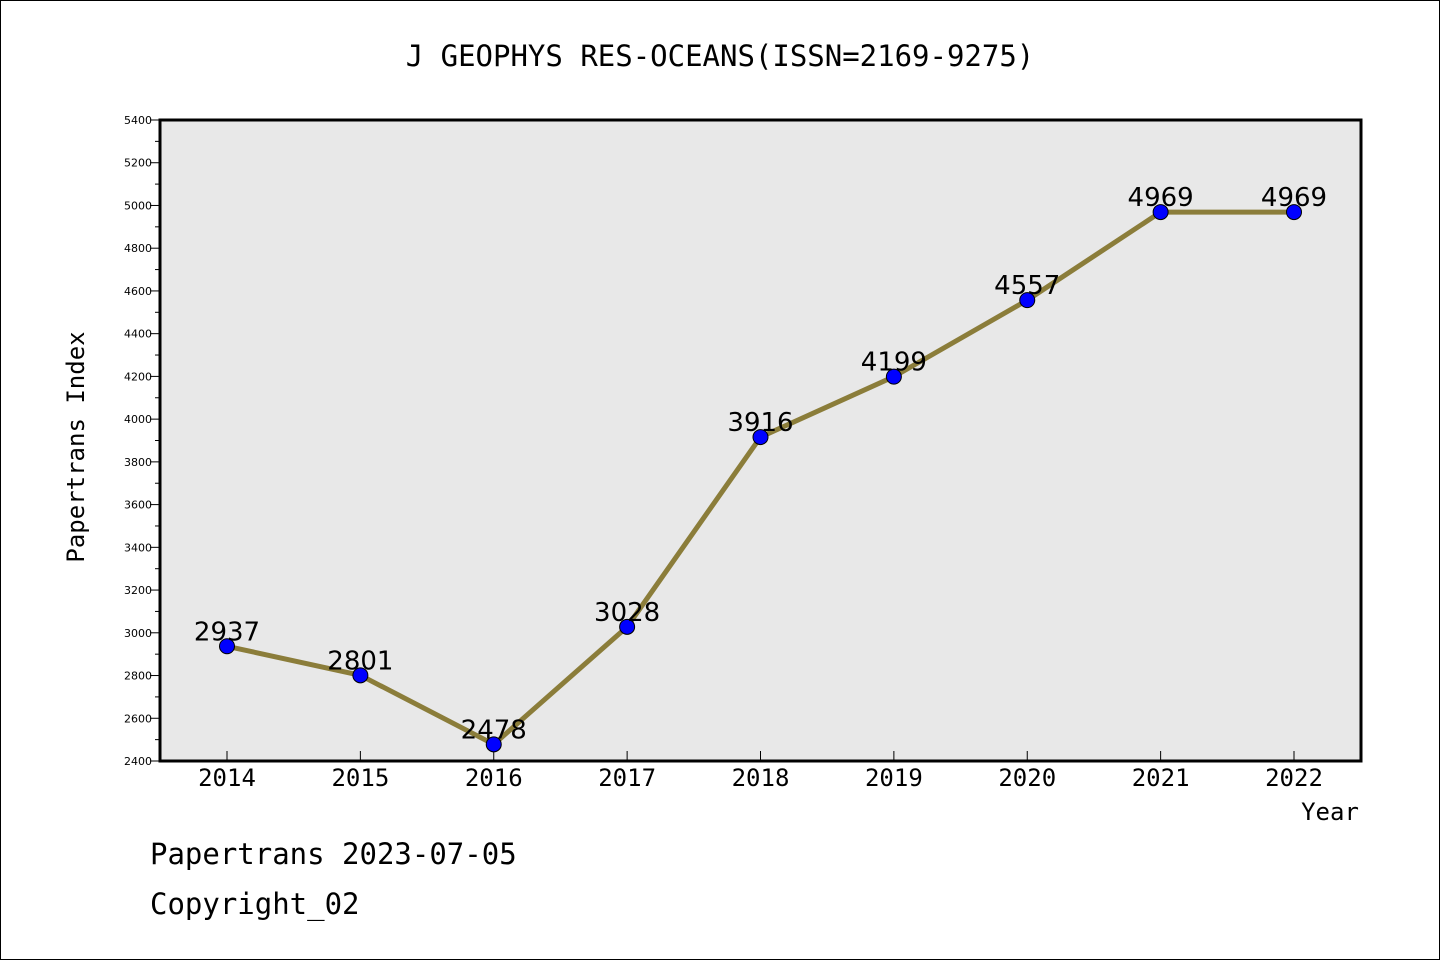 This screenshot has width=1440, height=960. Describe the element at coordinates (360, 661) in the screenshot. I see `data-label: 2801` at that location.